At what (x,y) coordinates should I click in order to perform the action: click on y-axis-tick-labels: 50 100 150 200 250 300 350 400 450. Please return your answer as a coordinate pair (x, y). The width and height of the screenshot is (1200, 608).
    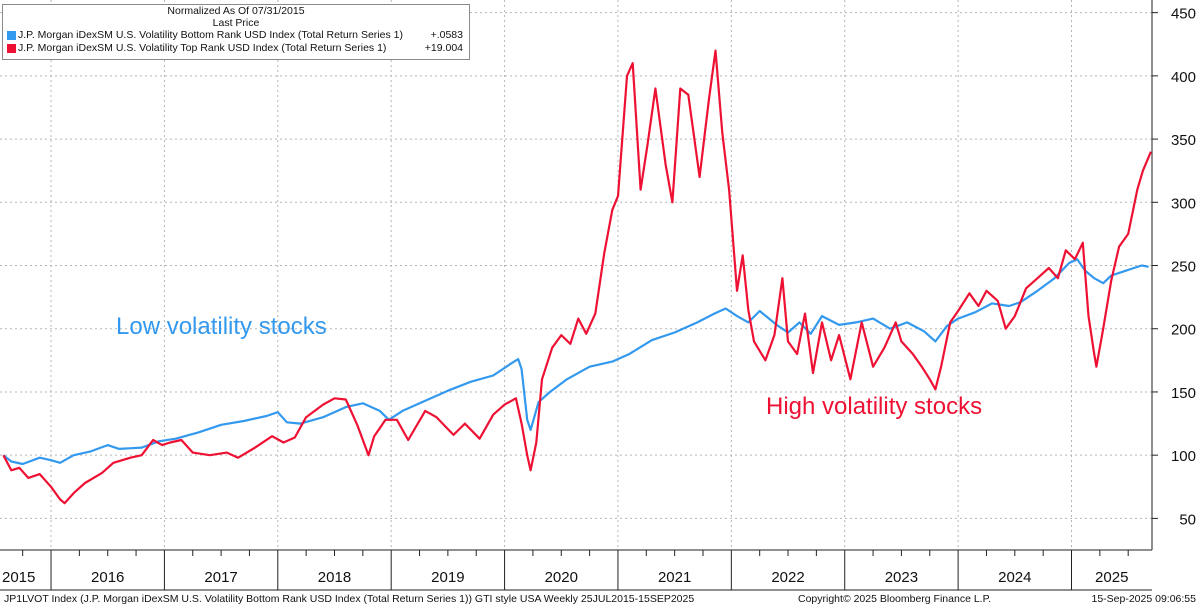
    Looking at the image, I should click on (1183, 267).